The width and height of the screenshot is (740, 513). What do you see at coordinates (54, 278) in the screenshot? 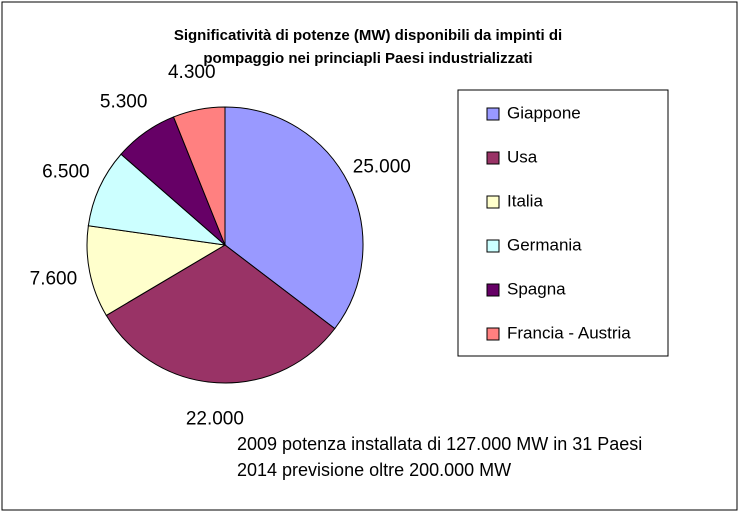
I see `data-label: 7.600` at bounding box center [54, 278].